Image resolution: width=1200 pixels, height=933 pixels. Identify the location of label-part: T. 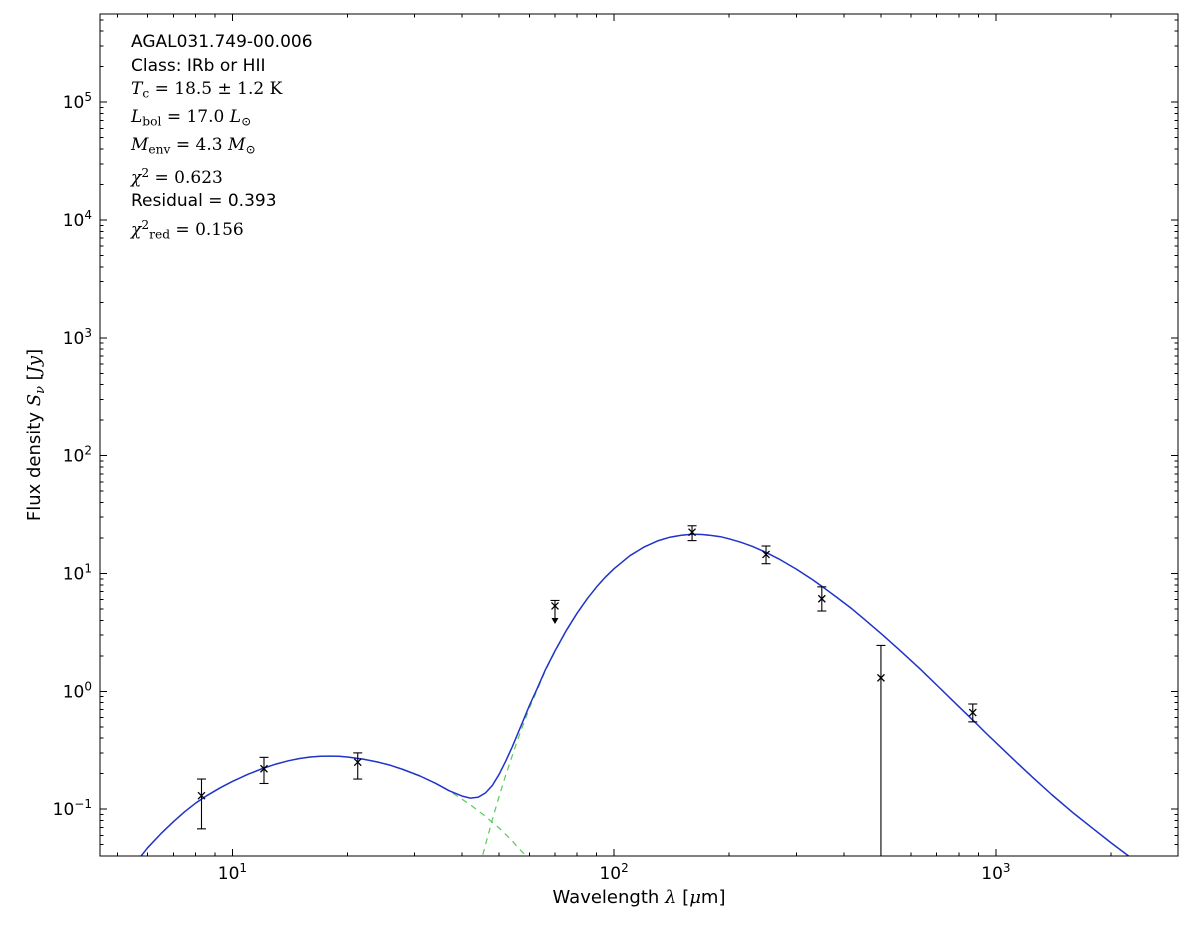
(137, 89).